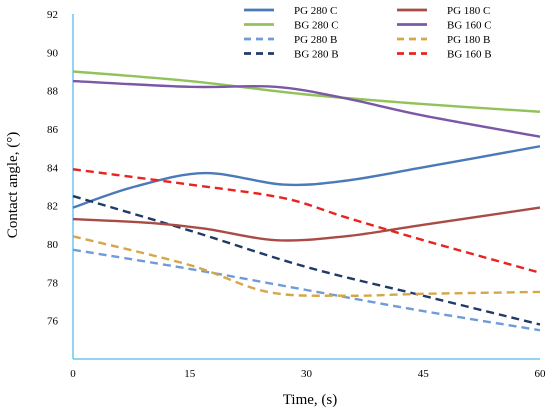 This screenshot has height=413, width=550. I want to click on y-tick-label: 84, so click(53, 168).